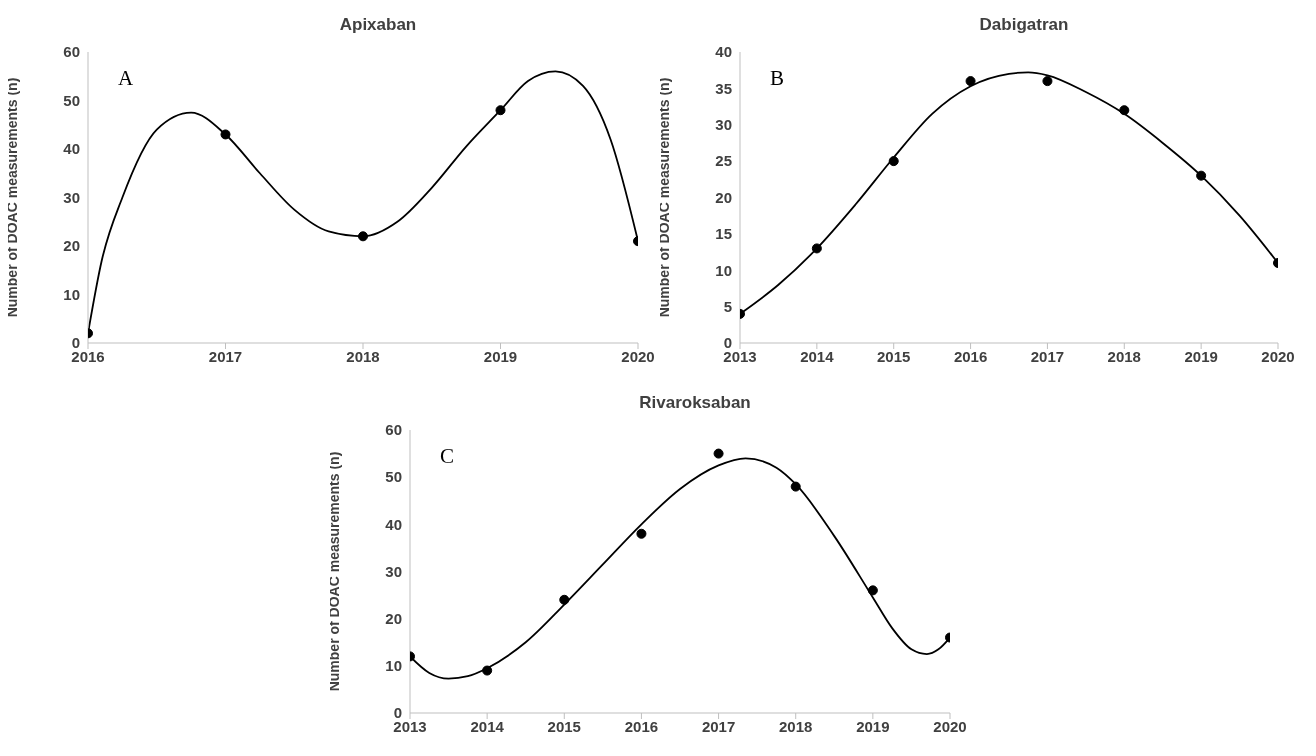 The height and width of the screenshot is (756, 1316). What do you see at coordinates (777, 78) in the screenshot?
I see `annotation: B` at bounding box center [777, 78].